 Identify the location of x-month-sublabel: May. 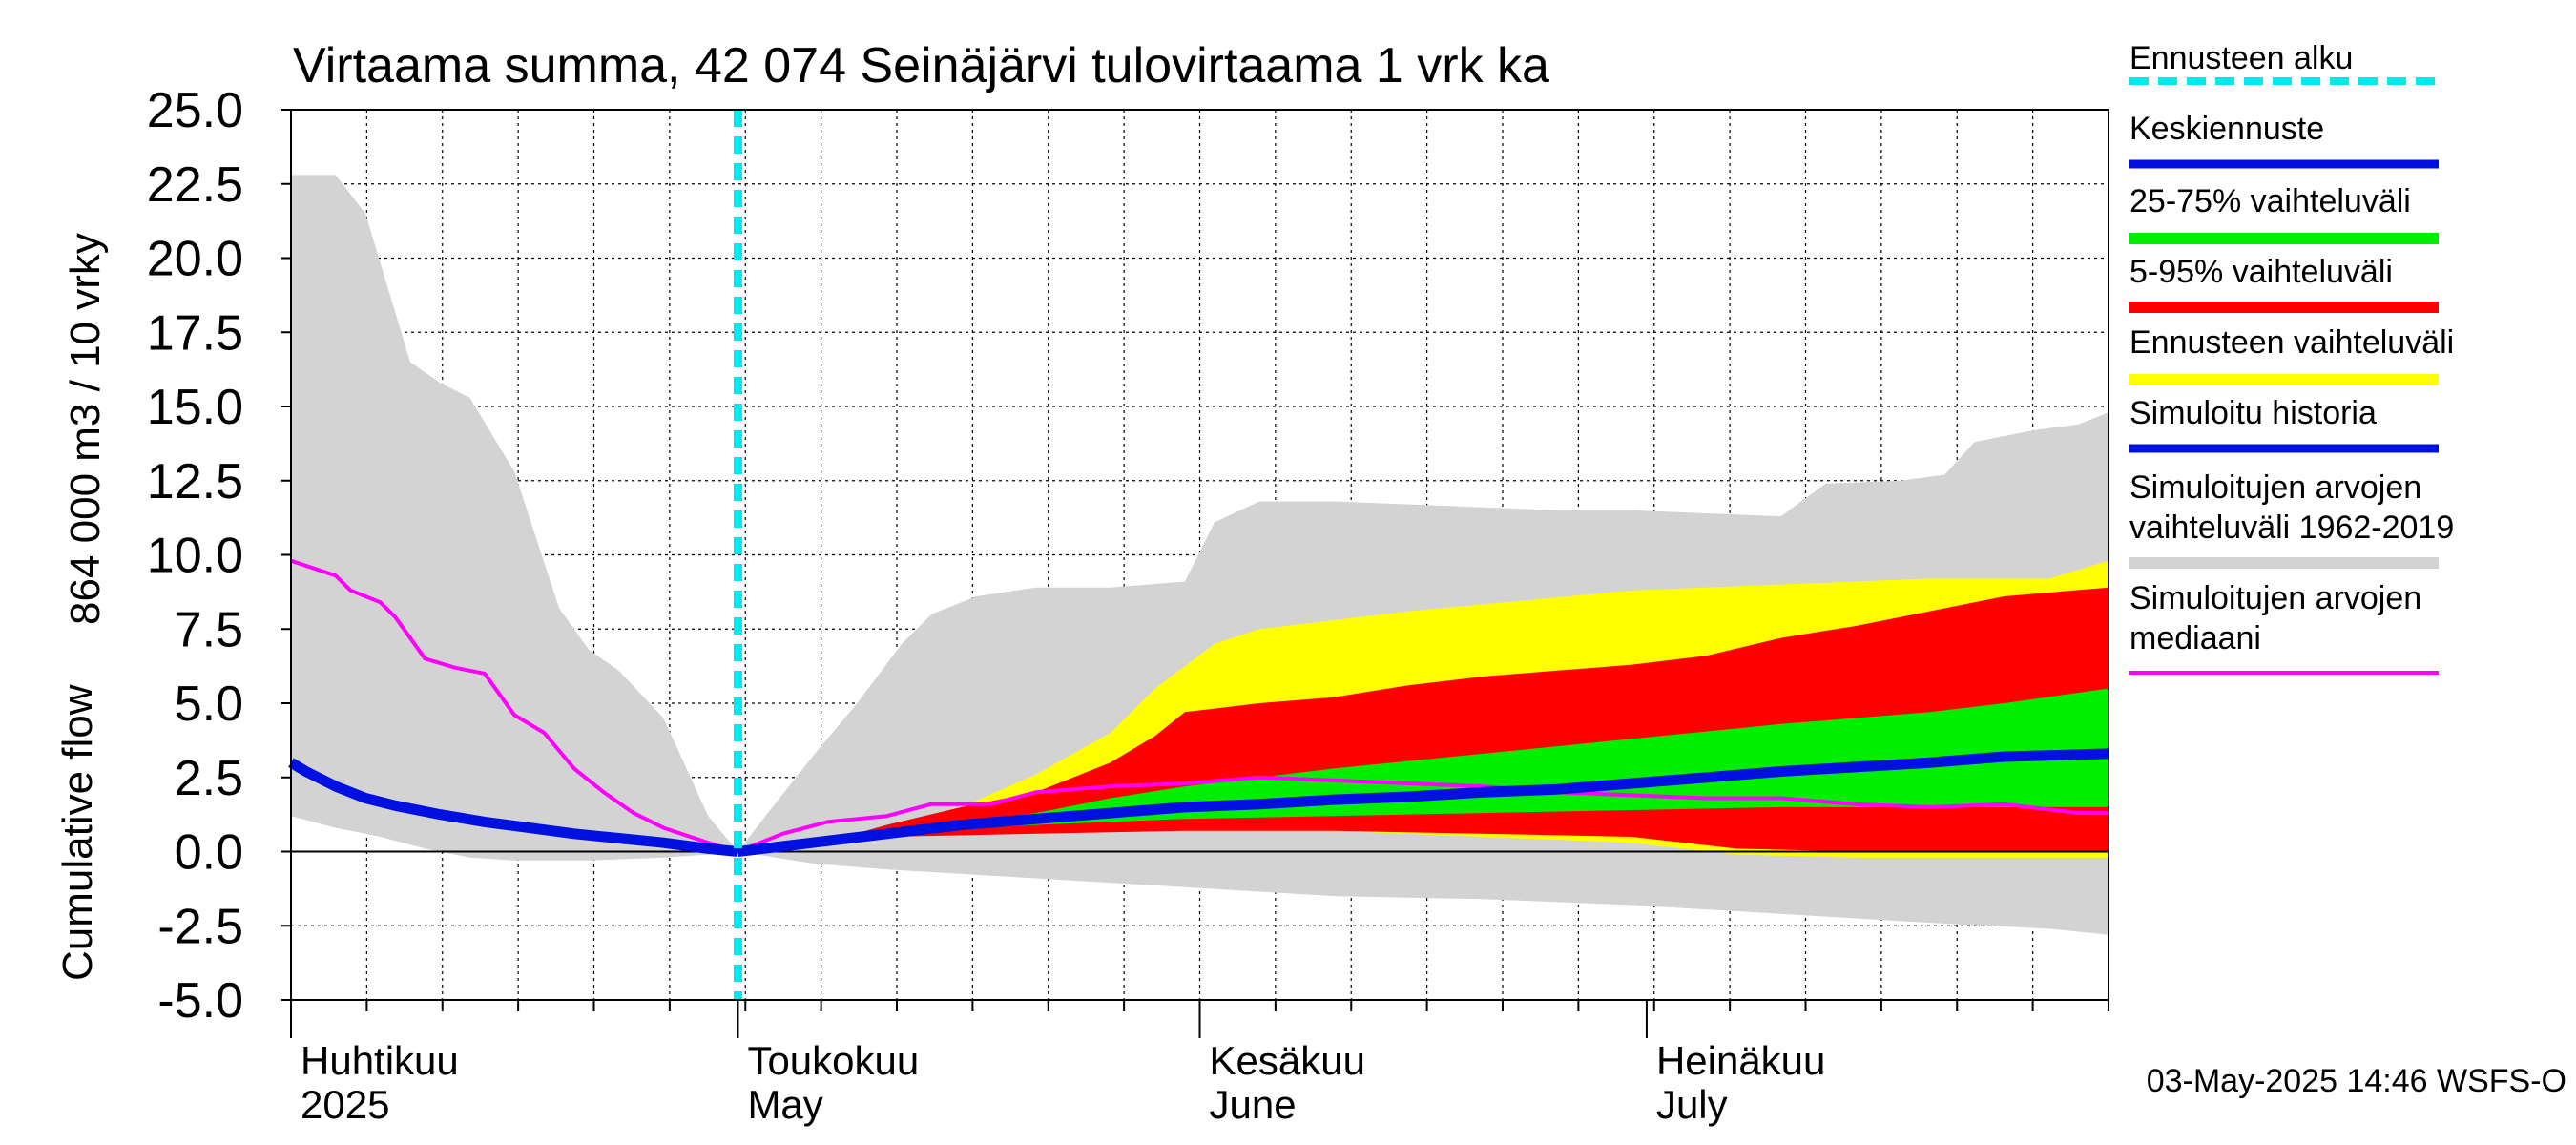
(784, 1104).